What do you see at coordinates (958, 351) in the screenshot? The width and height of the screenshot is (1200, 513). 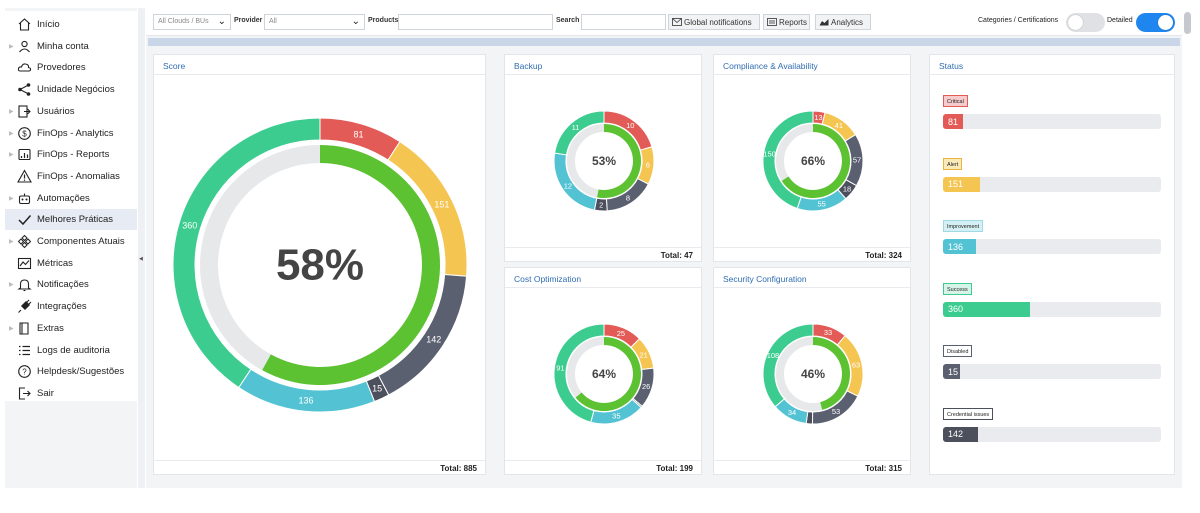 I see `status-badge-disabled: Disabled` at bounding box center [958, 351].